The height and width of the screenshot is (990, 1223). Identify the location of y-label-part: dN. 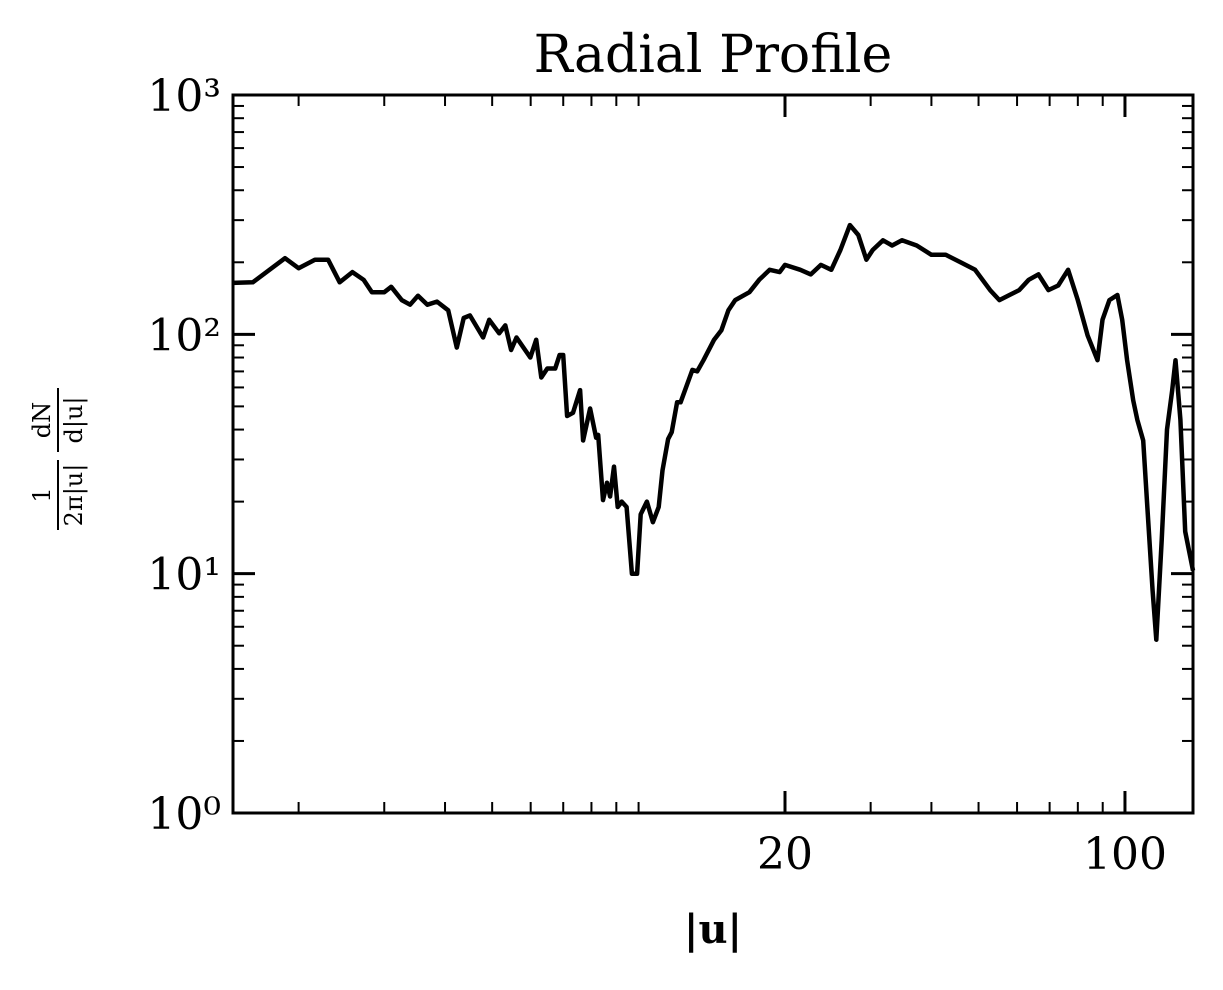
(42, 420).